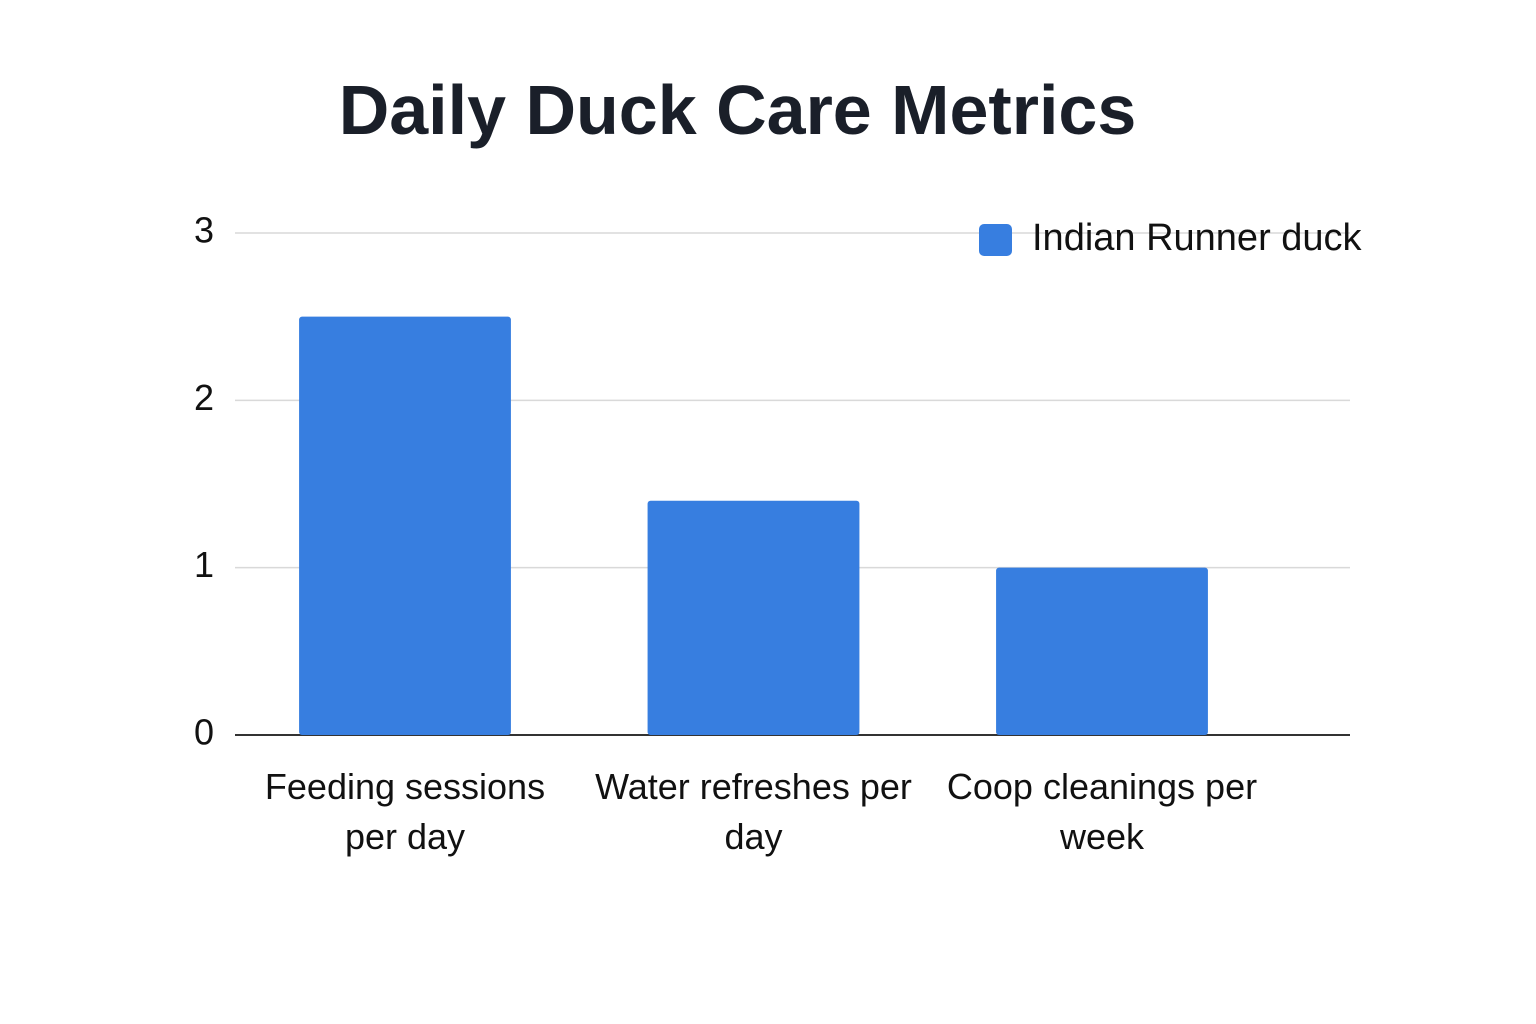 The height and width of the screenshot is (1024, 1536). Describe the element at coordinates (1102, 811) in the screenshot. I see `x-tick-label: Coop cleanings per week` at that location.